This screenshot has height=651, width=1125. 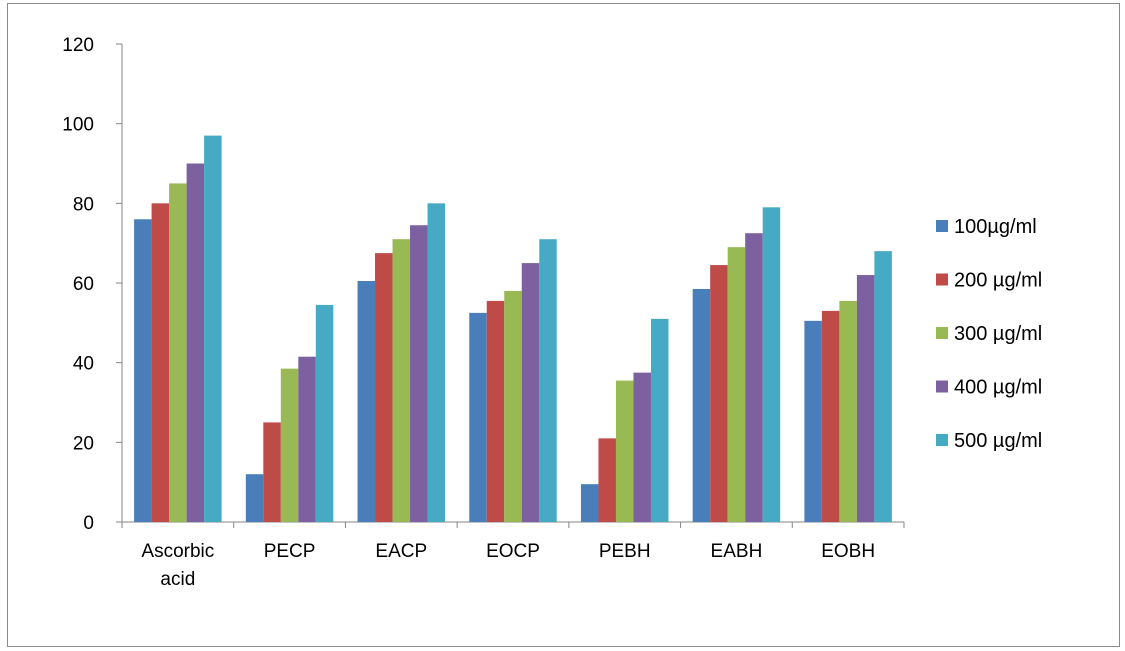 What do you see at coordinates (998, 388) in the screenshot?
I see `legend-label: 400 µg/ml` at bounding box center [998, 388].